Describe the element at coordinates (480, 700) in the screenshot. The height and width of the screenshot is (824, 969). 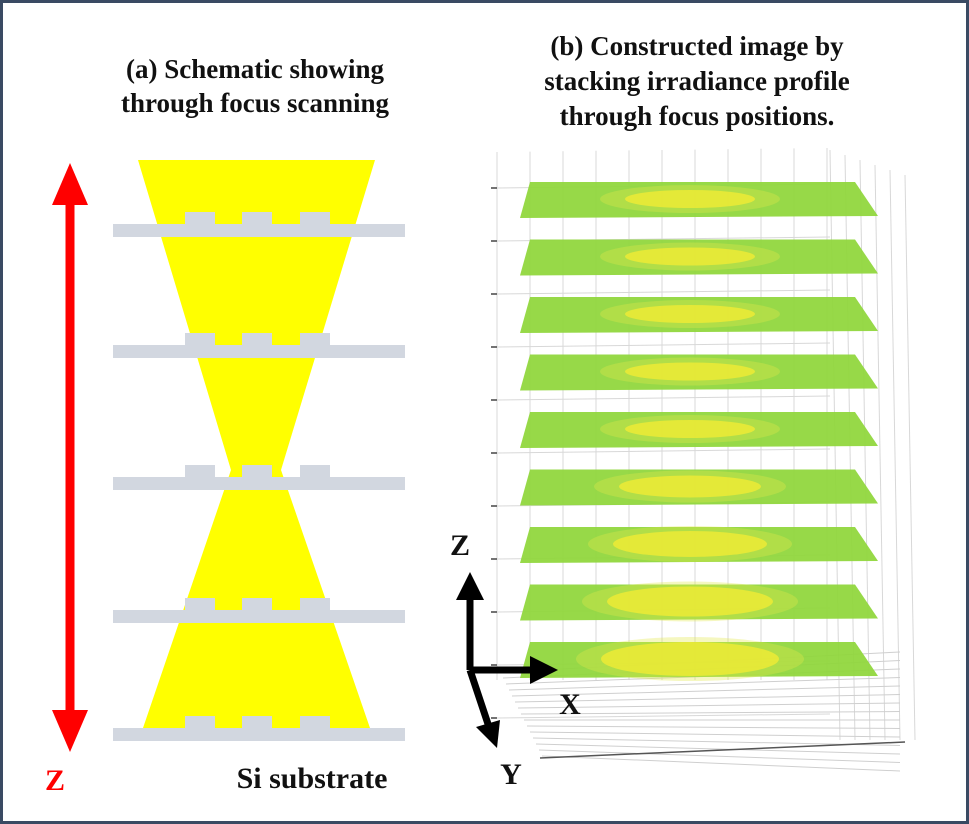
I see `axis-arrow` at that location.